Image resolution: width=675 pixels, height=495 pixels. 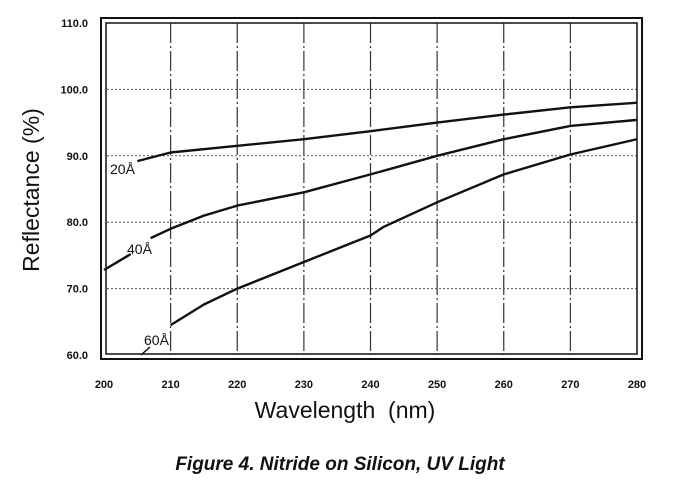 What do you see at coordinates (157, 340) in the screenshot?
I see `series-label-60A: 60Å` at bounding box center [157, 340].